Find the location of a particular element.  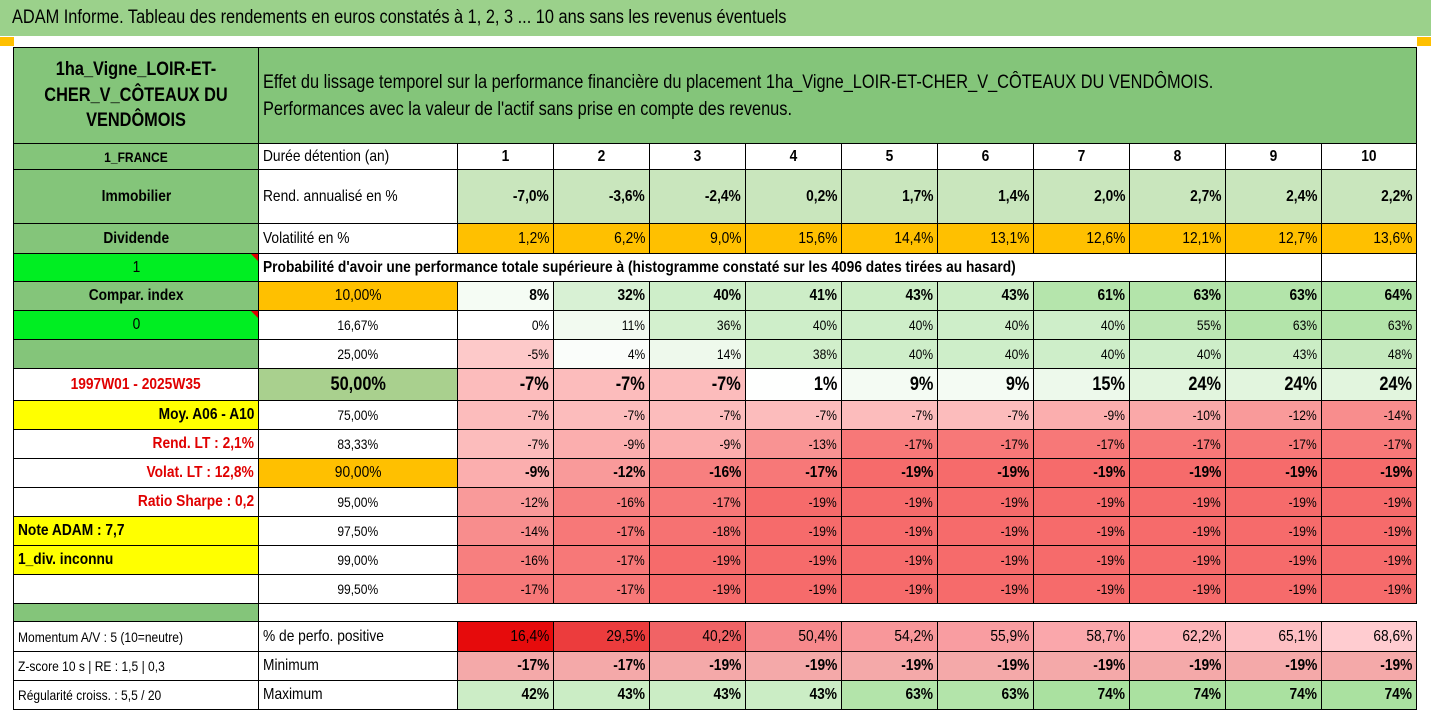

rend-value-text: -7,0% is located at coordinates (531, 196).